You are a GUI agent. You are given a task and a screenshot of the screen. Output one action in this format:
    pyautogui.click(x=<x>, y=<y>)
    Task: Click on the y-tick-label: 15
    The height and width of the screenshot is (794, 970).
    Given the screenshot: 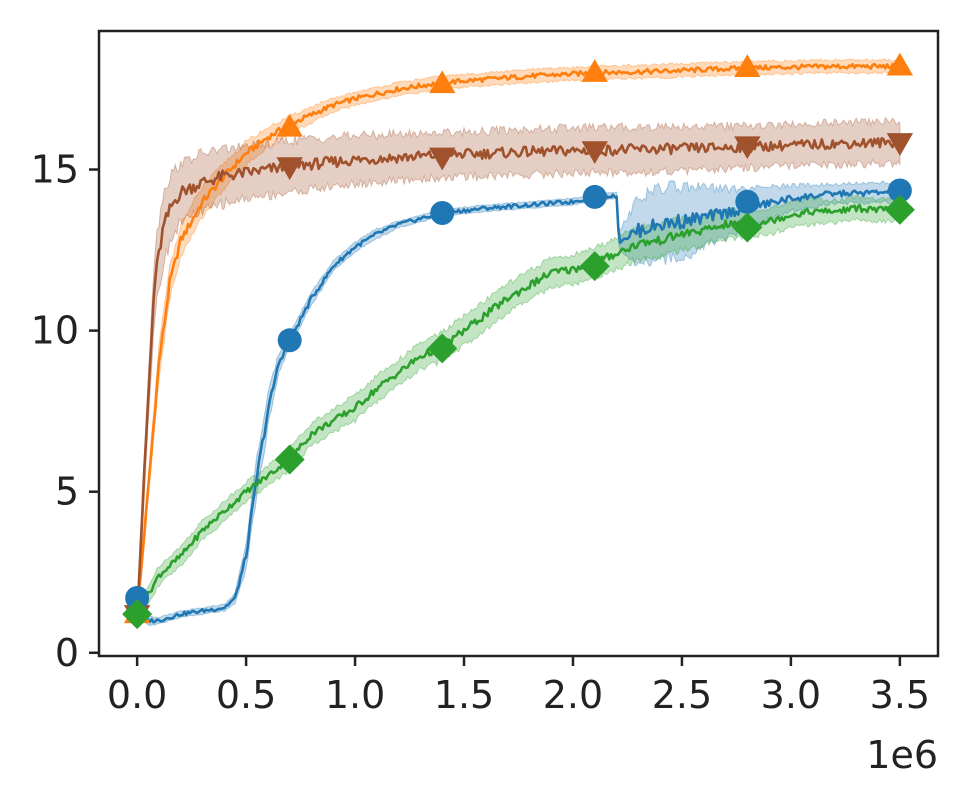 What is the action you would take?
    pyautogui.click(x=55, y=170)
    